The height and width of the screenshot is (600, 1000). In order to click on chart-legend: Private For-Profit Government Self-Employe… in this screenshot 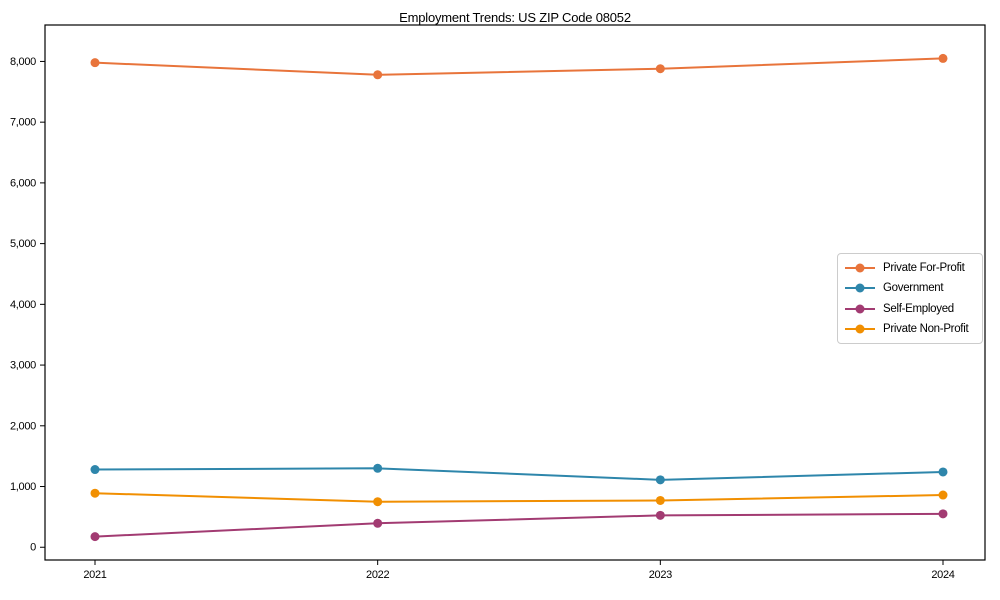, I will do `click(910, 298)`.